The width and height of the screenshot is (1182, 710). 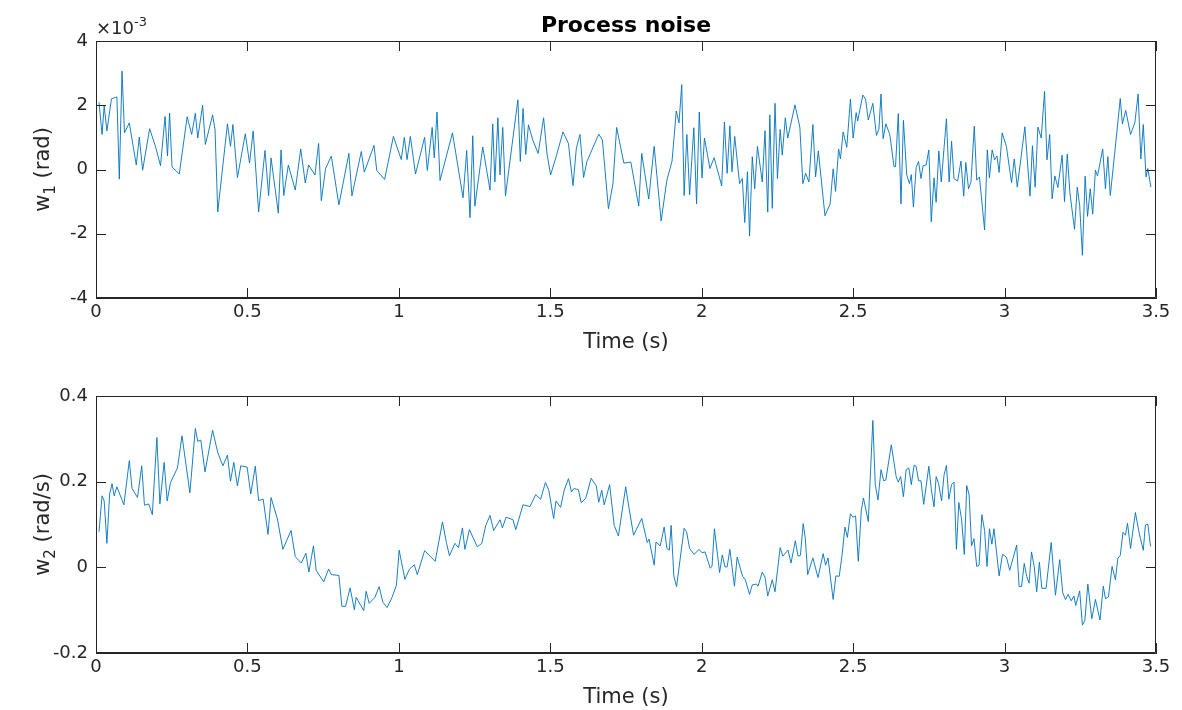 What do you see at coordinates (45, 524) in the screenshot?
I see `y-axis-title: w2 (rad/s)` at bounding box center [45, 524].